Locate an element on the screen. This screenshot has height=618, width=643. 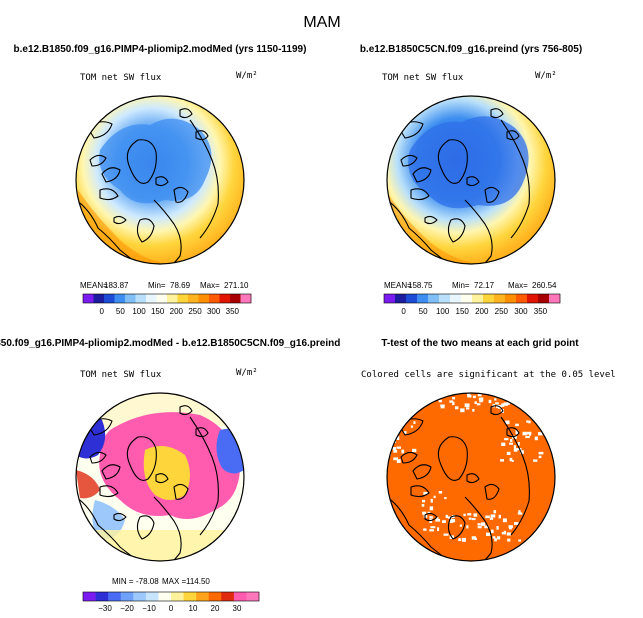
panel-2-mean: 158.75 is located at coordinates (420, 285).